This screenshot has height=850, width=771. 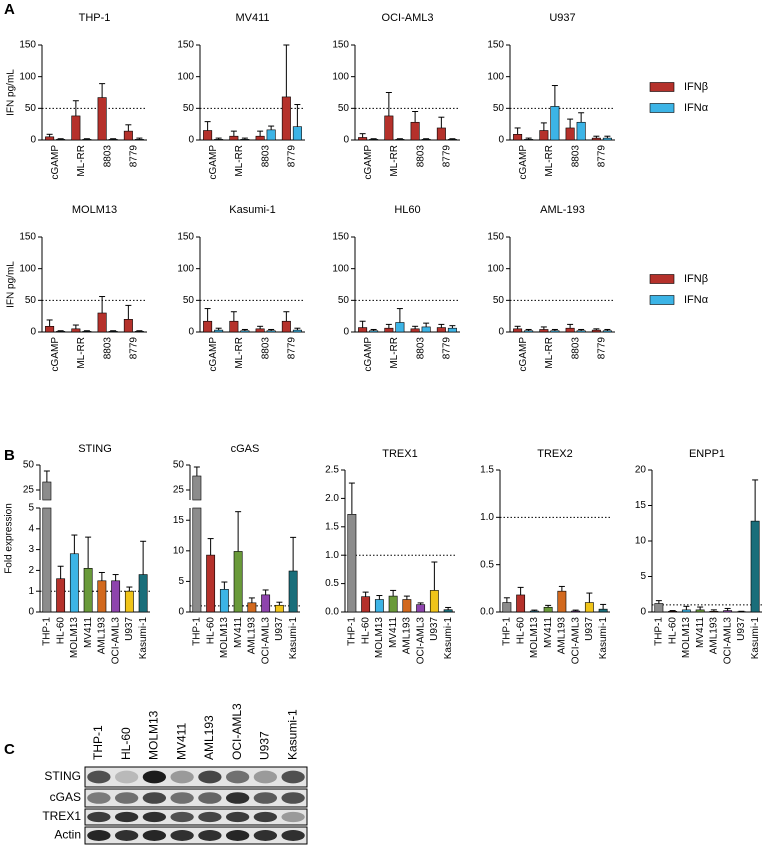 I want to click on legend-label: IFNβ, so click(x=696, y=87).